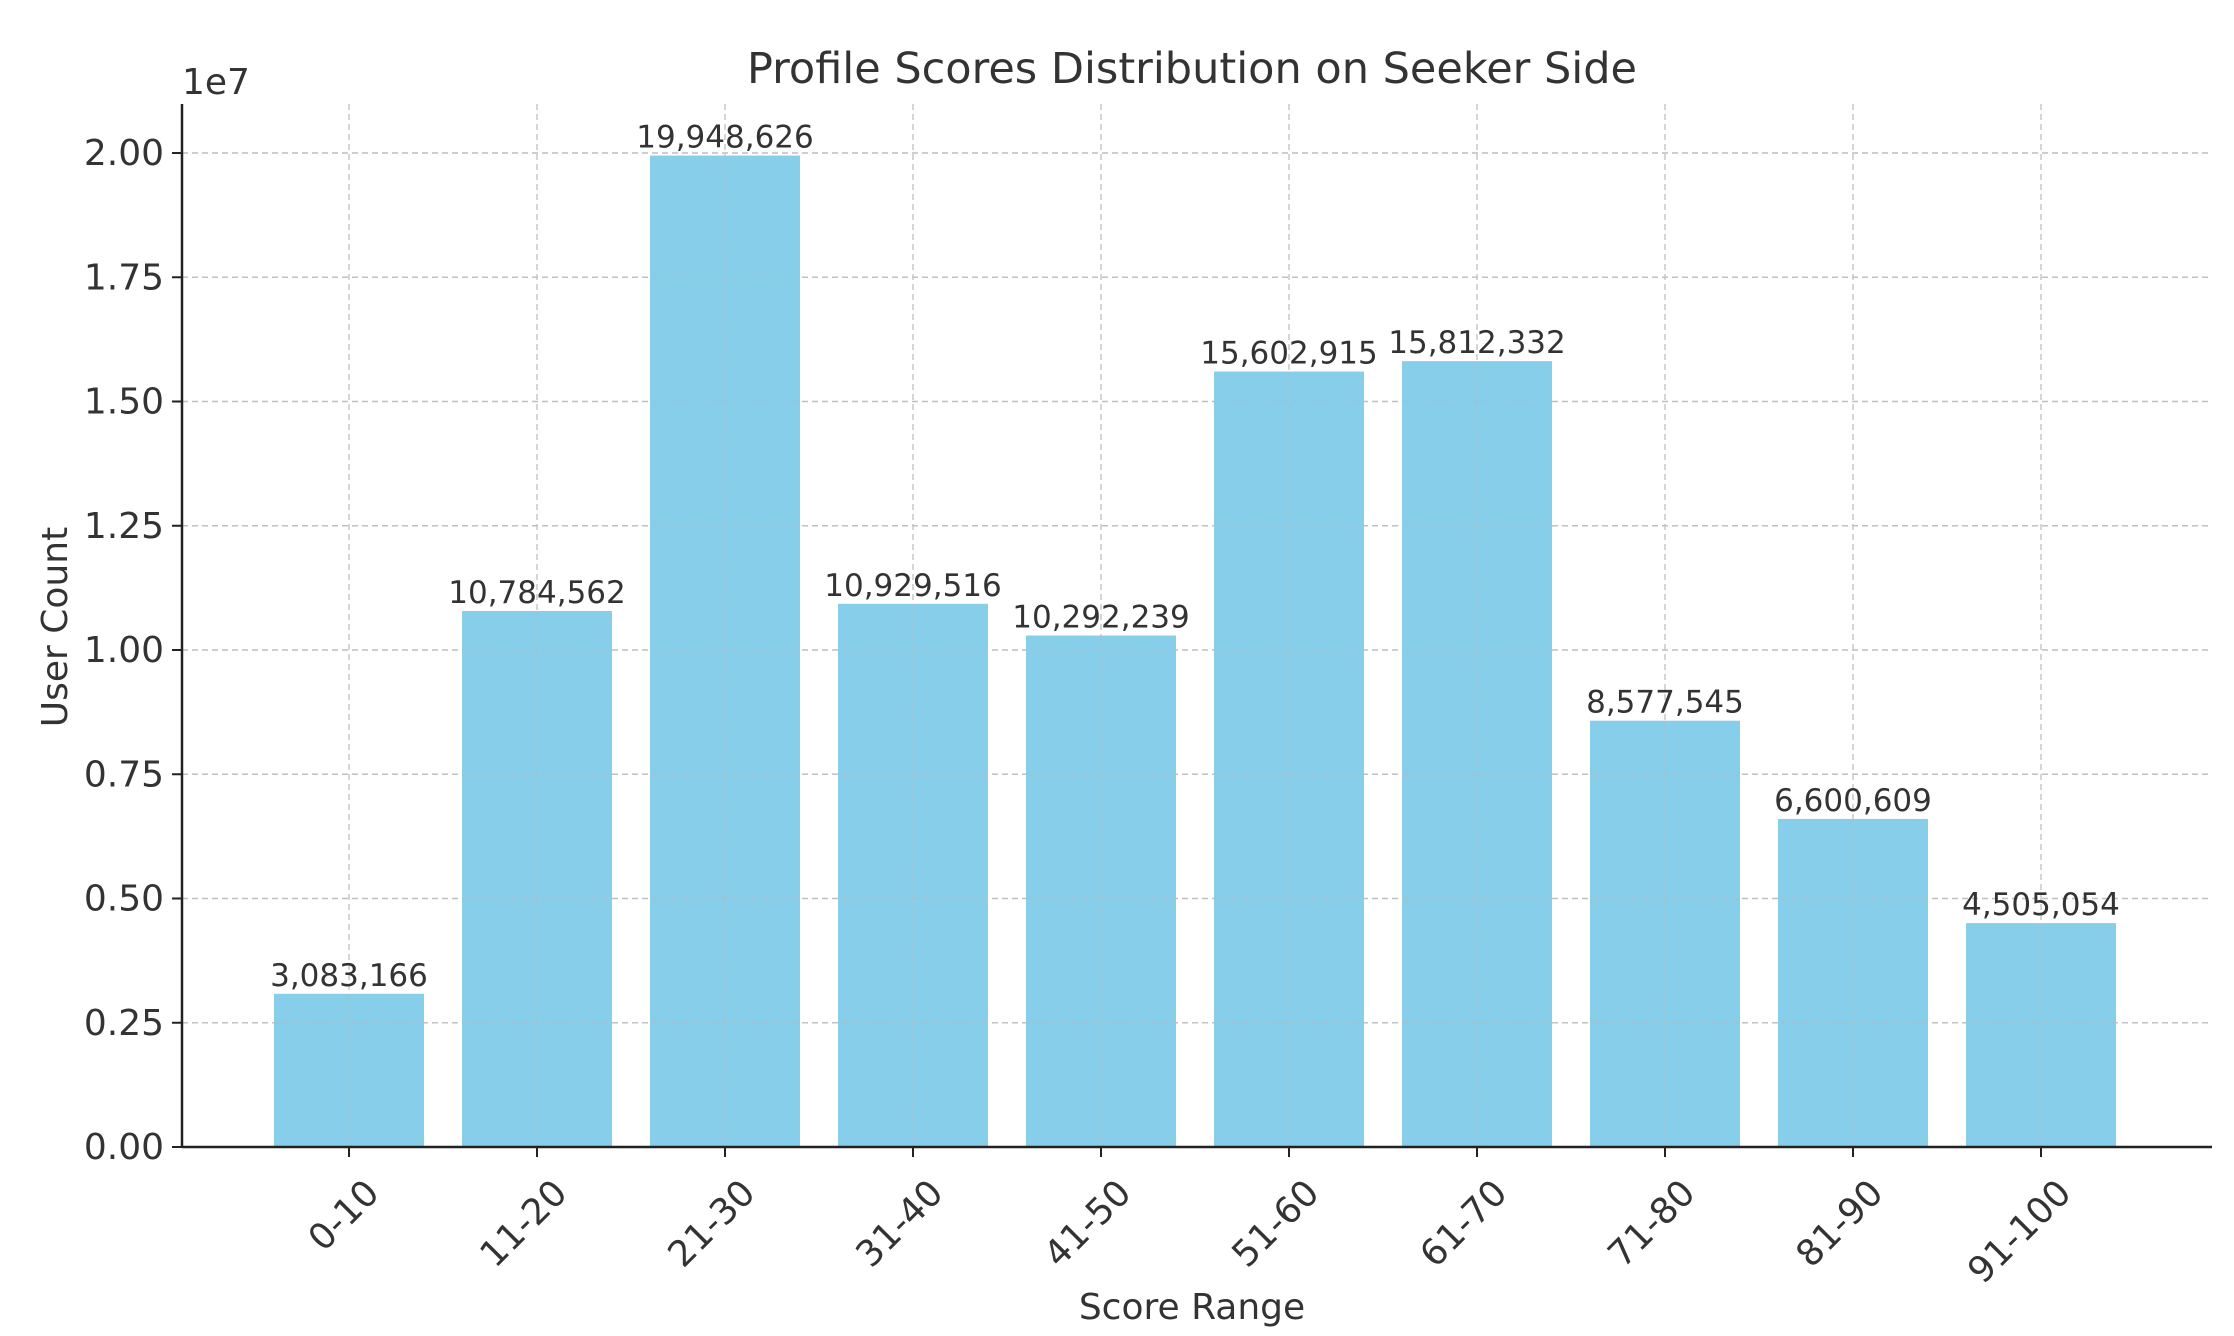  Describe the element at coordinates (1840, 1223) in the screenshot. I see `x-tick-label: 81-90` at that location.